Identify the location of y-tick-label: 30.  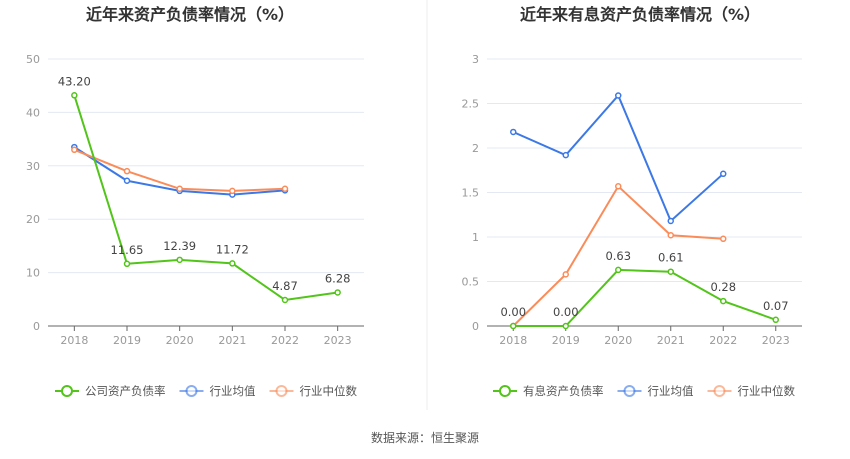
(33, 166).